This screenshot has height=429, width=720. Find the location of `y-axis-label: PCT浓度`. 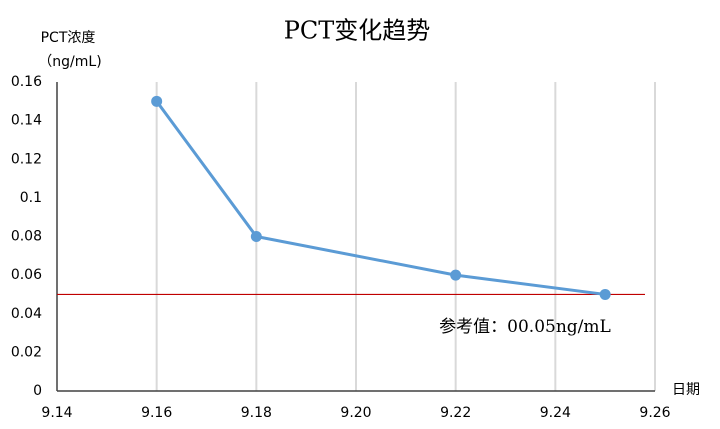

y-axis-label: PCT浓度 is located at coordinates (68, 38).